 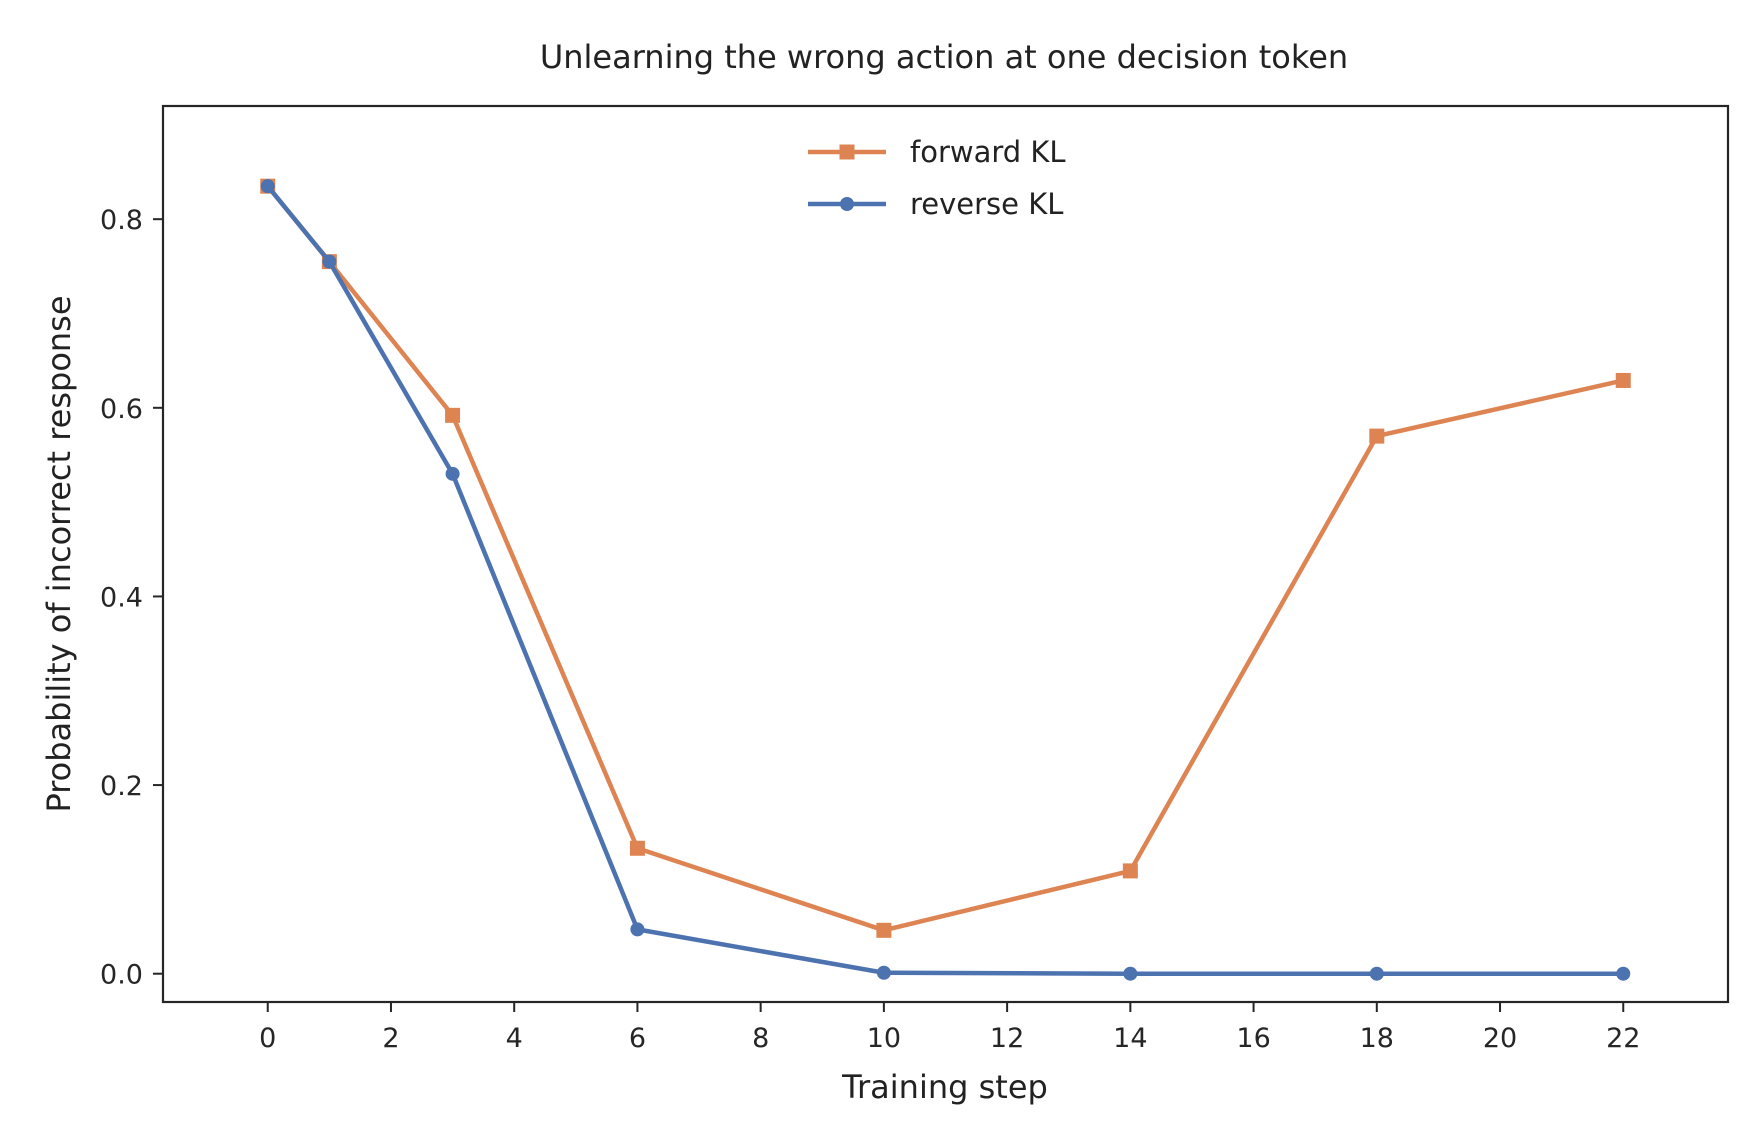 What do you see at coordinates (1130, 1038) in the screenshot?
I see `x-tick-label: 14` at bounding box center [1130, 1038].